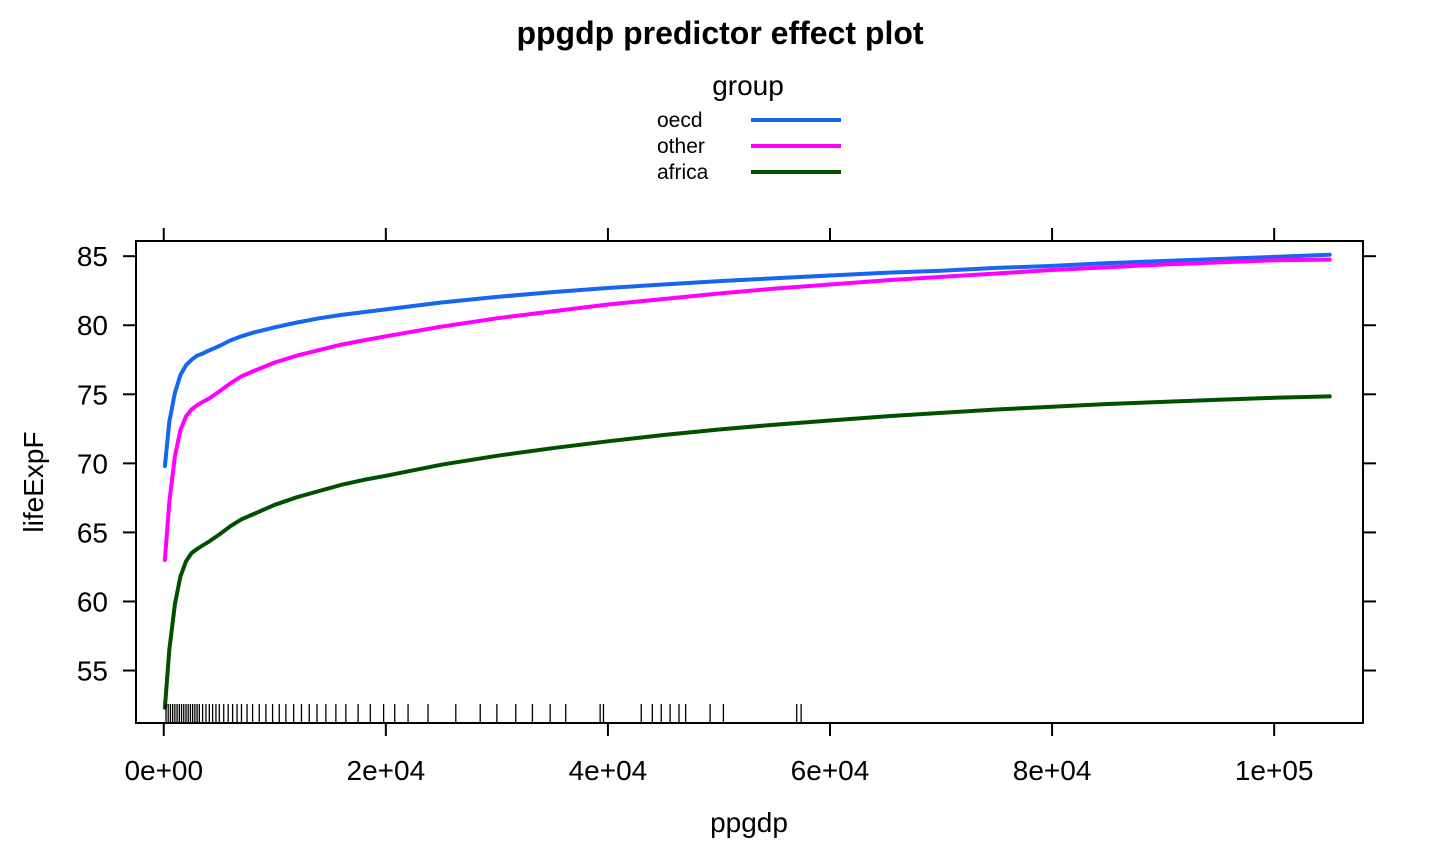  Describe the element at coordinates (92, 394) in the screenshot. I see `y-tick-label: 75` at that location.